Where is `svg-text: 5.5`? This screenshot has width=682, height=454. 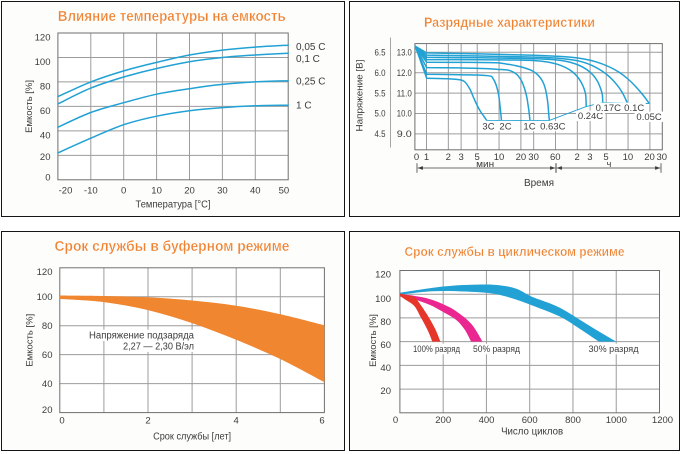
svg-text: 5.5 is located at coordinates (380, 93).